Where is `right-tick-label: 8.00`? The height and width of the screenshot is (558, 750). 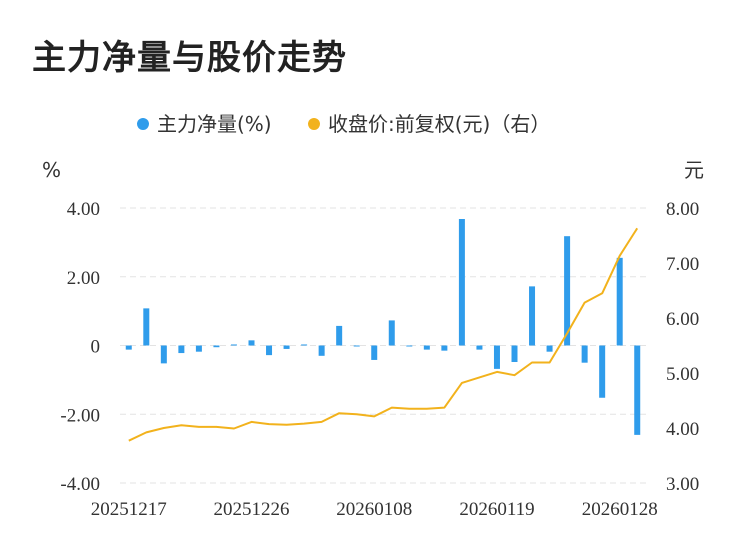
right-tick-label: 8.00 is located at coordinates (682, 209).